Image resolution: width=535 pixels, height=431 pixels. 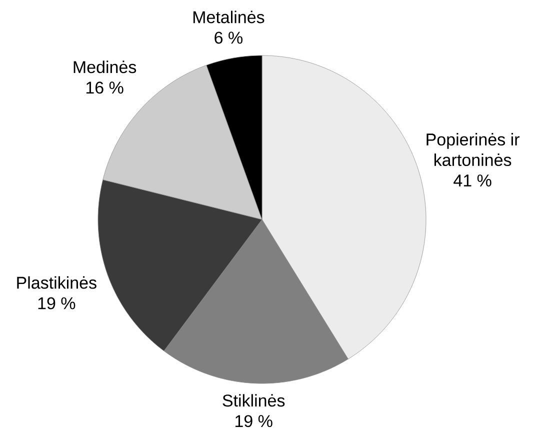 What do you see at coordinates (105, 88) in the screenshot?
I see `data-label: 16 %` at bounding box center [105, 88].